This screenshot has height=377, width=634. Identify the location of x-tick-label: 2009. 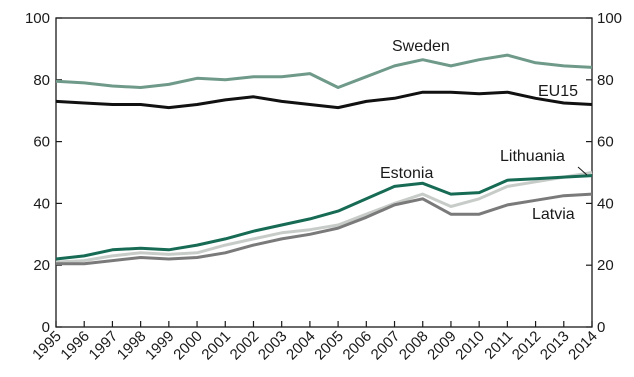
(442, 346).